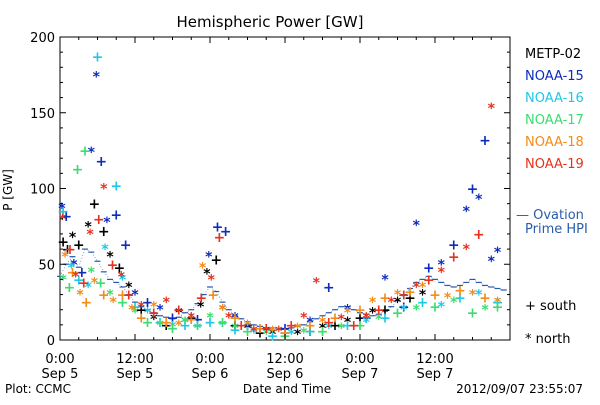  What do you see at coordinates (287, 389) in the screenshot?
I see `x-axis-label: Date and Time` at bounding box center [287, 389].